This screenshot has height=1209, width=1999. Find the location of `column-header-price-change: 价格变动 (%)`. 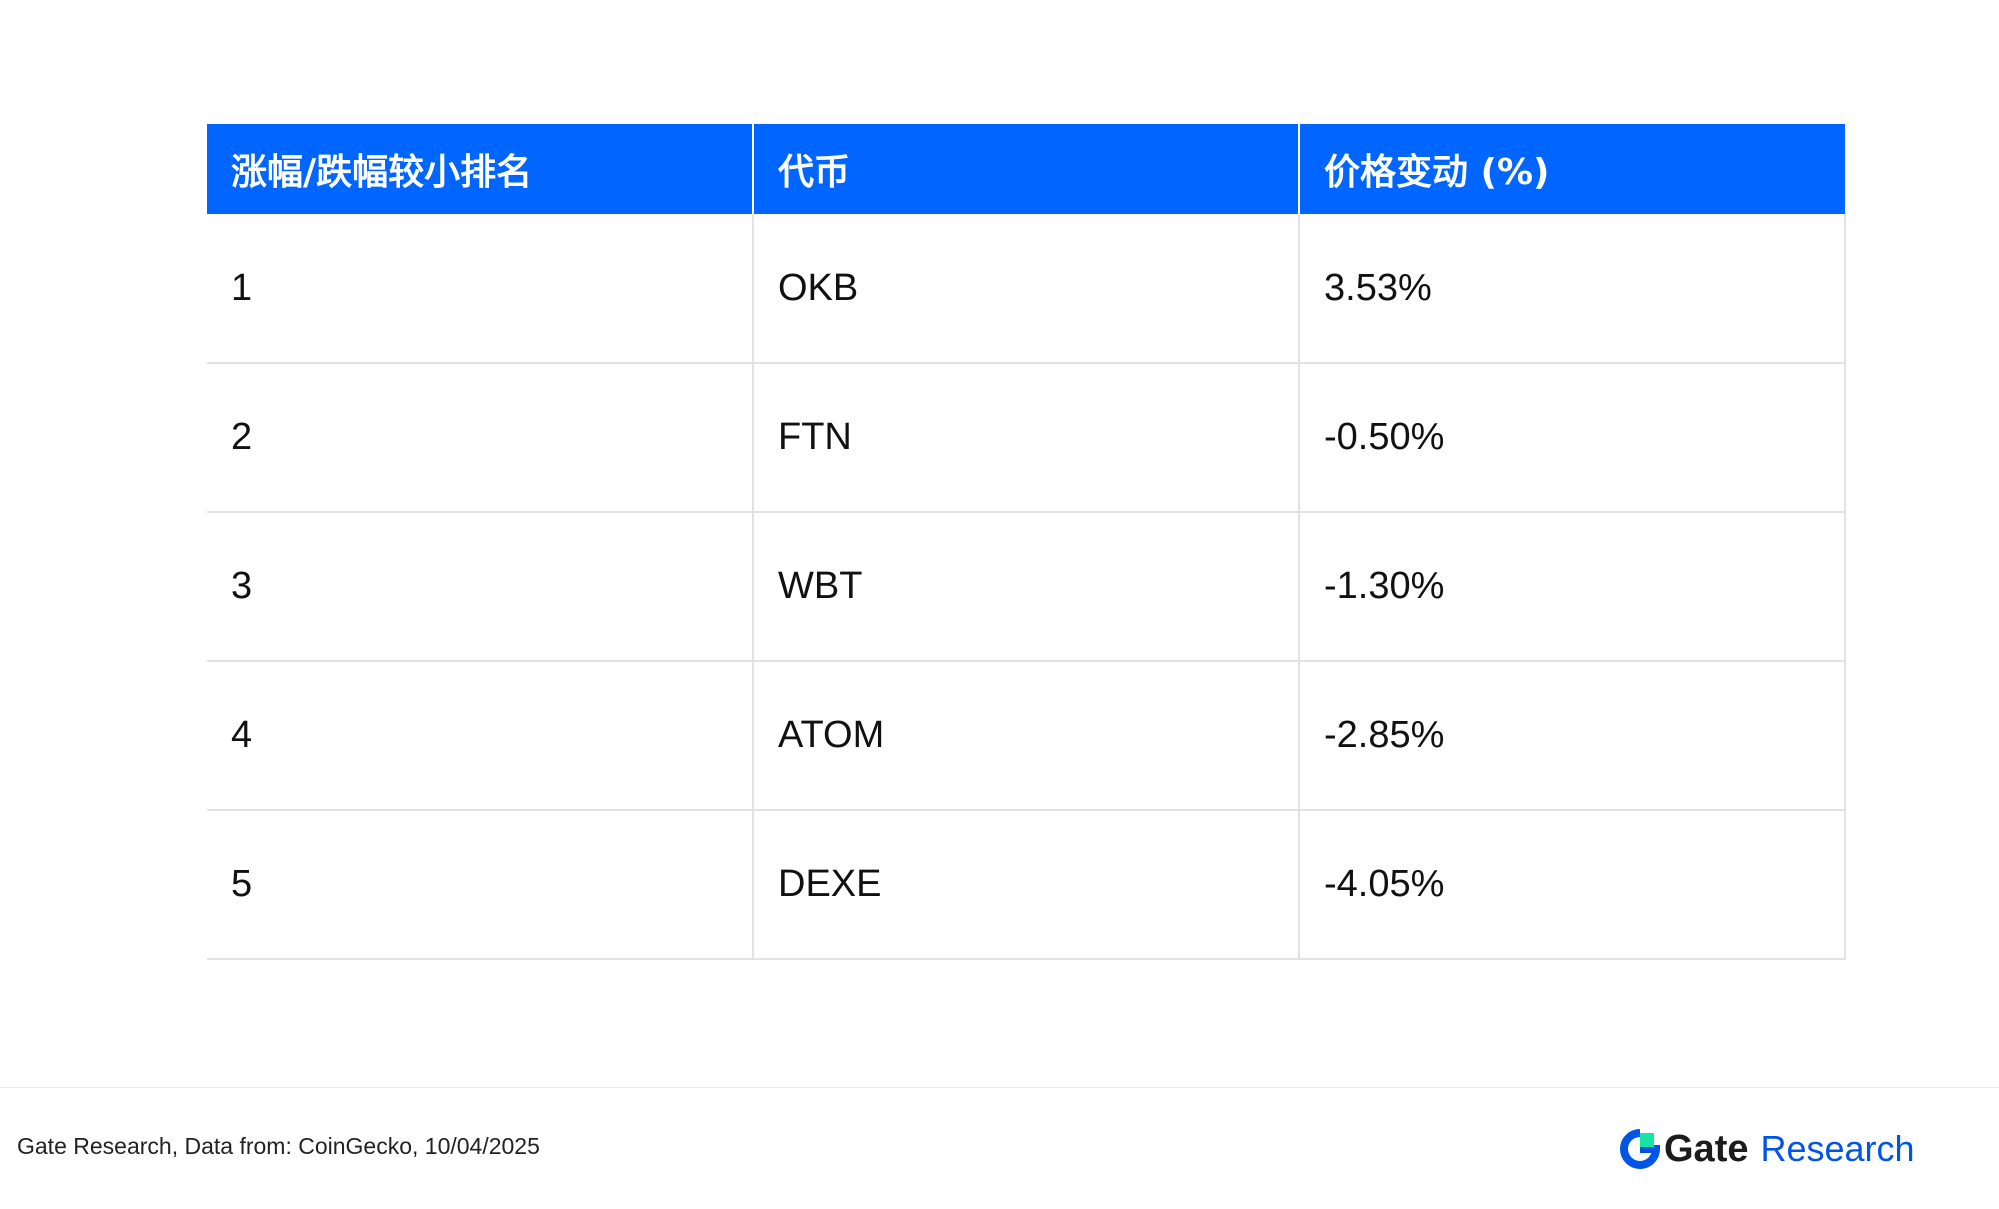

column-header-price-change: 价格变动 (%) is located at coordinates (1572, 169).